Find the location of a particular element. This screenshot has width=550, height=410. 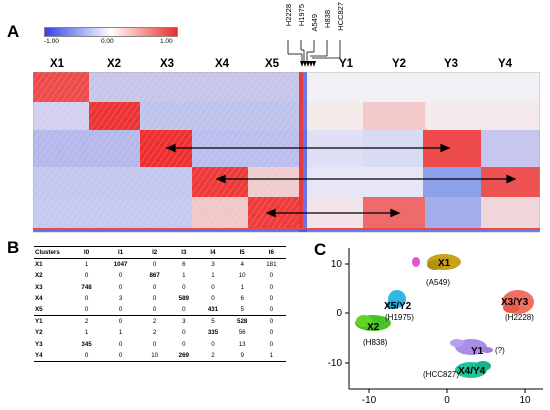

label-question: (?) is located at coordinates (500, 350).